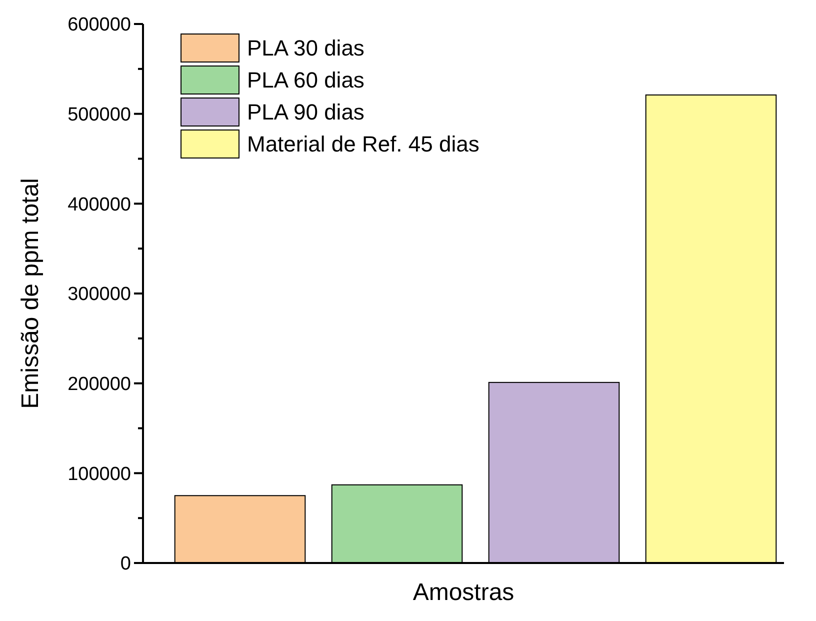 The width and height of the screenshot is (816, 621). I want to click on y-axis-title: Emissão de ppm total, so click(30, 293).